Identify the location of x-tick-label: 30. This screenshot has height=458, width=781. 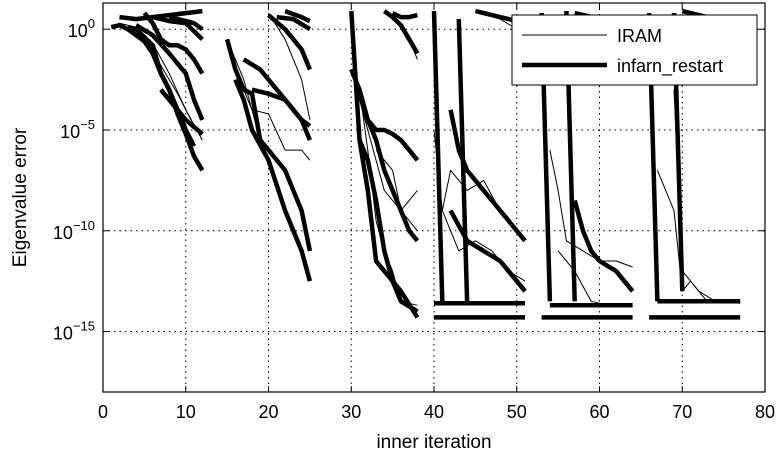
(351, 412).